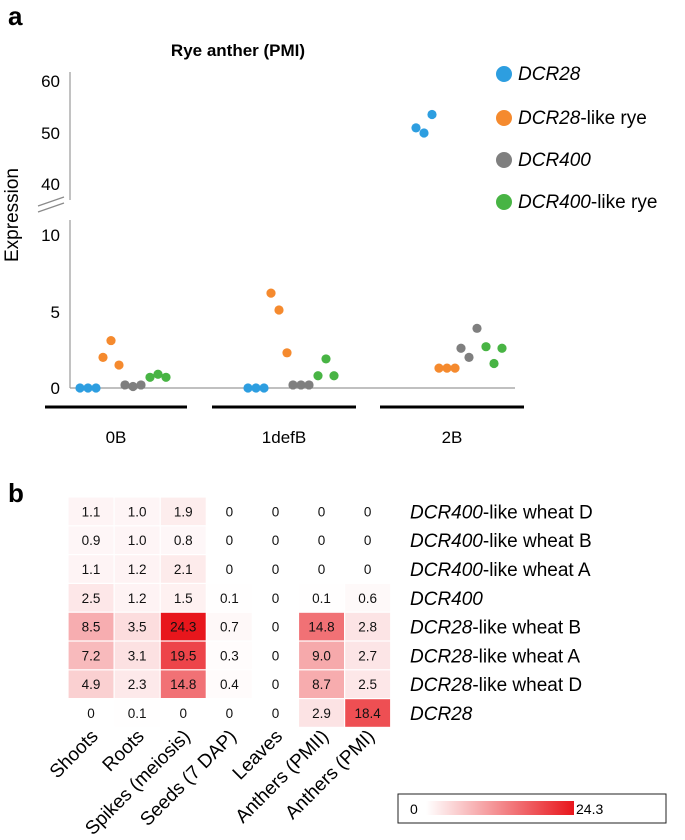 The image size is (685, 840). Describe the element at coordinates (532, 808) in the screenshot. I see `colorbar: 0 24.3` at that location.